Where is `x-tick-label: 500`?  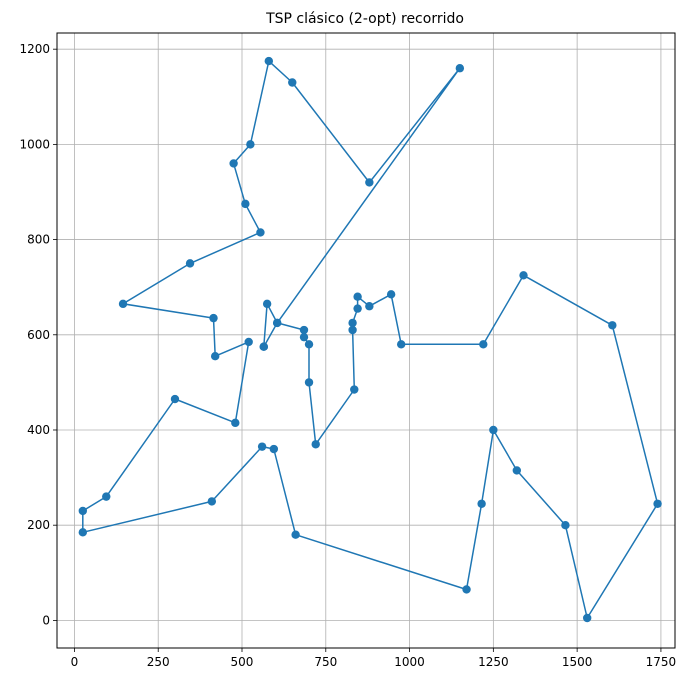
x-tick-label: 500 is located at coordinates (242, 662).